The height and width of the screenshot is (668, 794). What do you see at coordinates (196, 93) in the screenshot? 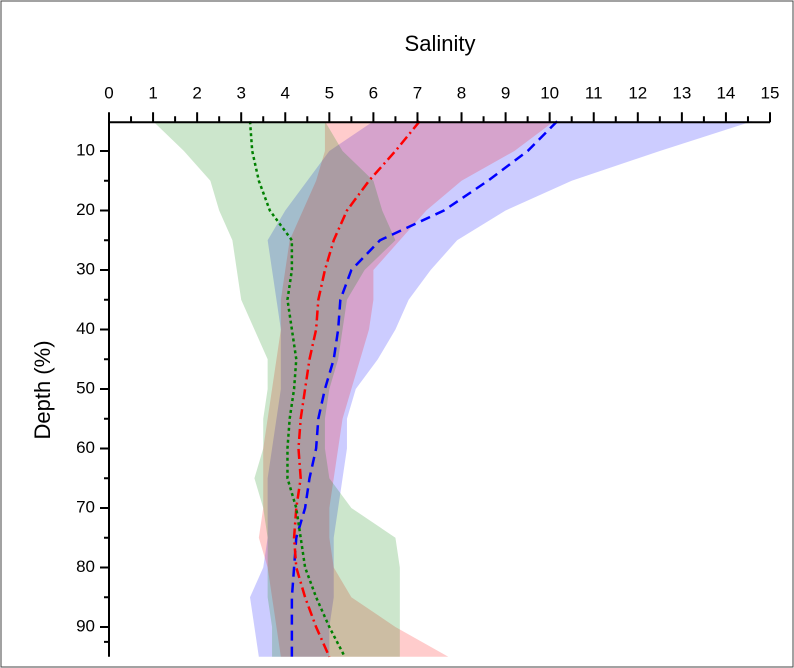
I see `x-tick-label: 2` at bounding box center [196, 93].